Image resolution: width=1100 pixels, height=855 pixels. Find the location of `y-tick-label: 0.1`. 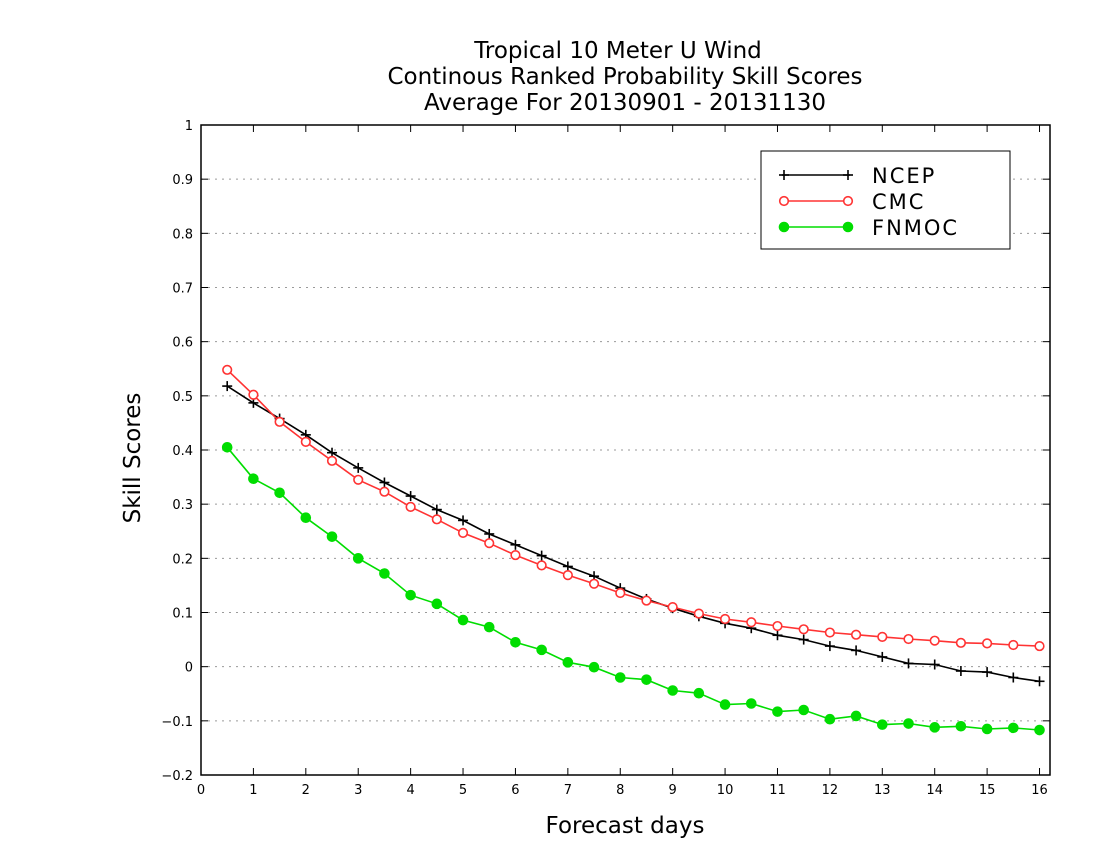

y-tick-label: 0.1 is located at coordinates (182, 614).